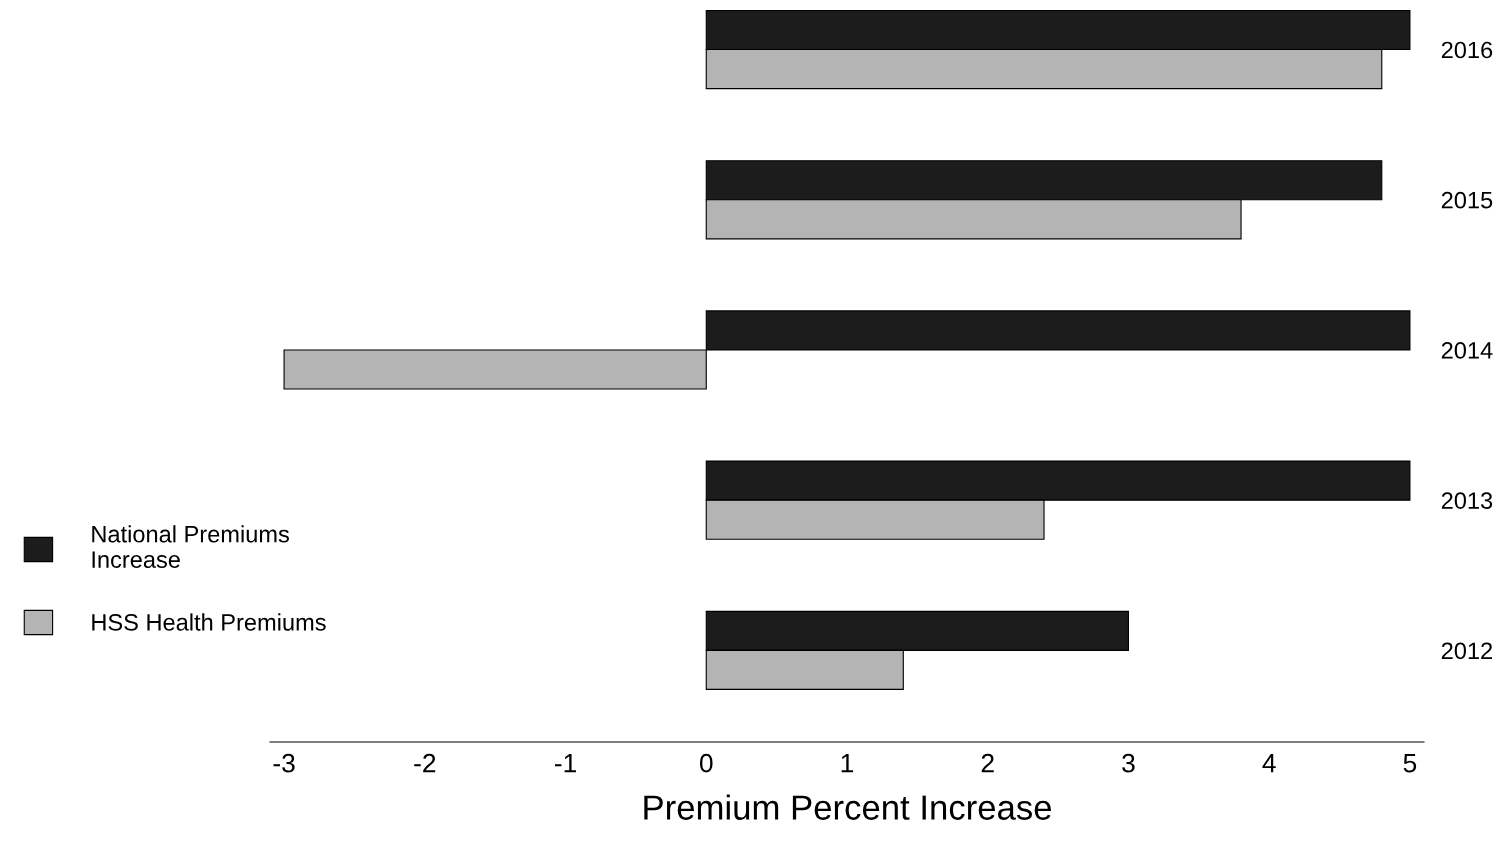  What do you see at coordinates (987, 763) in the screenshot?
I see `x-tick-label: 2` at bounding box center [987, 763].